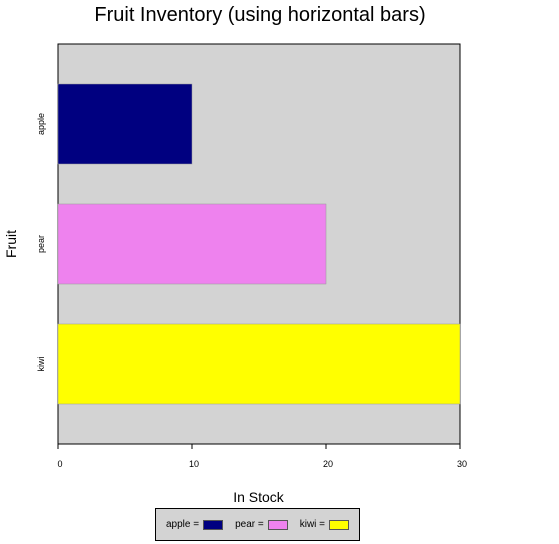 This screenshot has height=544, width=559. Describe the element at coordinates (312, 524) in the screenshot. I see `legend-label: kiwi =` at that location.